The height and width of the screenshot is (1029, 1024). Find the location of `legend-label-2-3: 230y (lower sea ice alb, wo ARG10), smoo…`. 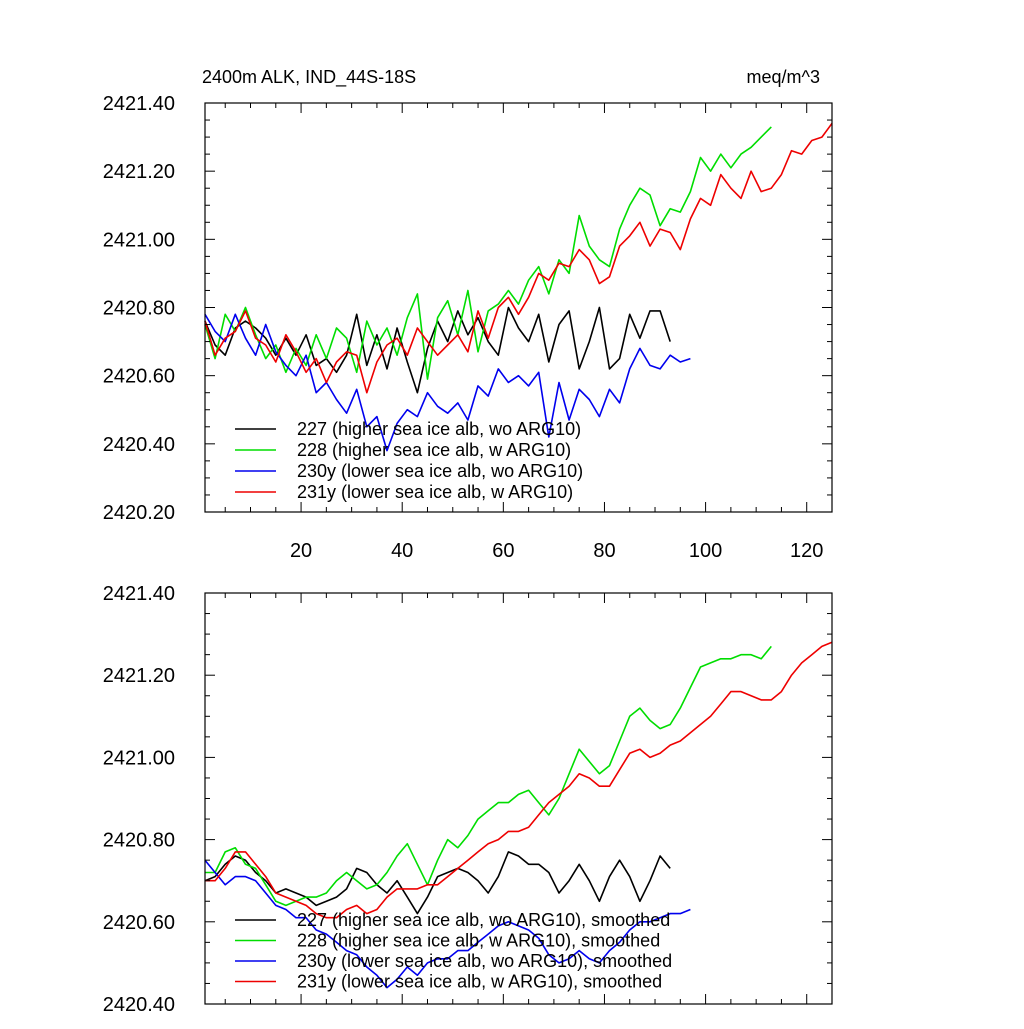

legend-label-2-3: 230y (lower sea ice alb, wo ARG10), smoo… is located at coordinates (484, 961).